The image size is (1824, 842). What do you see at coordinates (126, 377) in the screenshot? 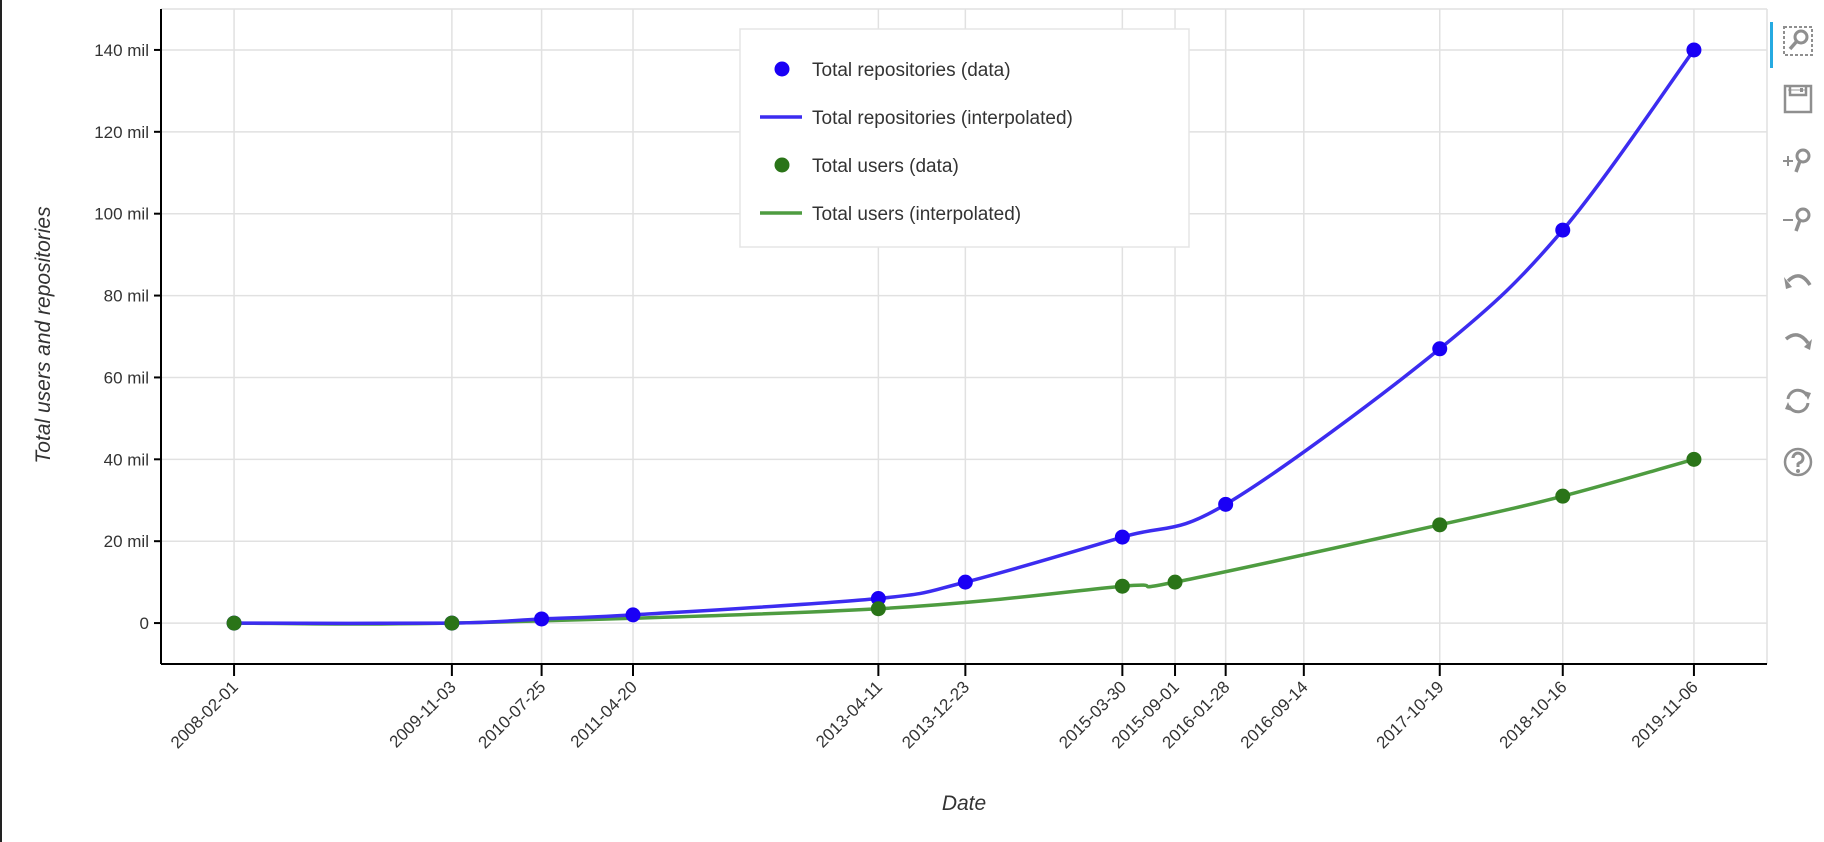
I see `y-tick-label: 60 mil` at bounding box center [126, 377].